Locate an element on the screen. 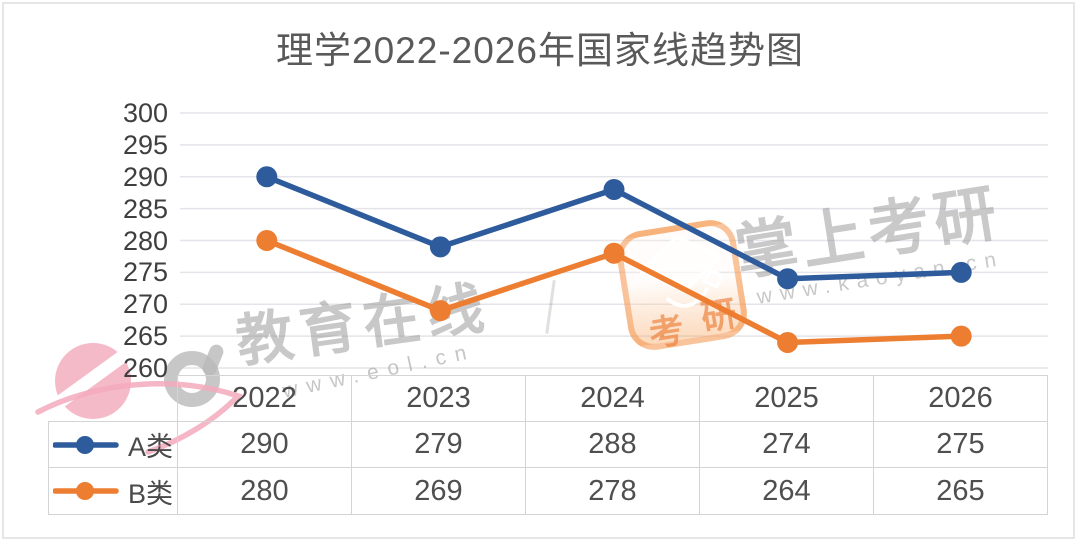  table-value-cell: 290 is located at coordinates (265, 445).